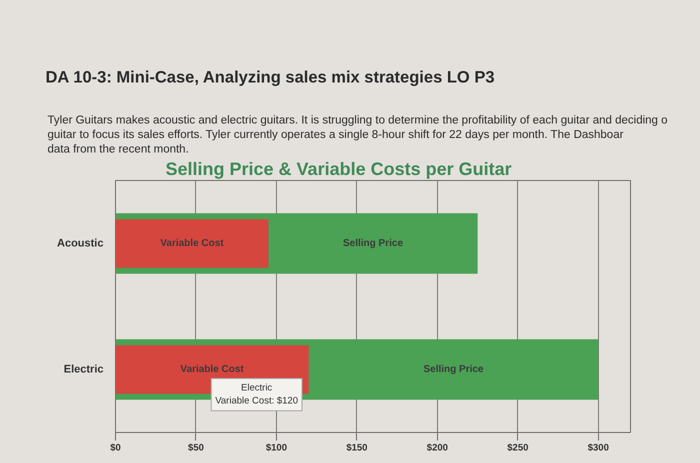 This screenshot has width=700, height=463. I want to click on bar, so click(192, 243).